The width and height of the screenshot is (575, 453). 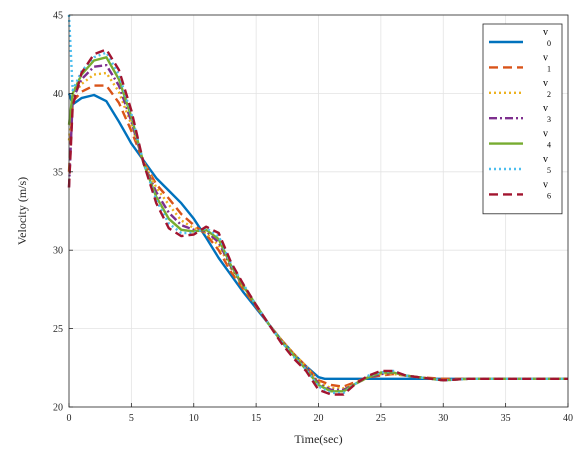 What do you see at coordinates (319, 418) in the screenshot?
I see `x-tick-label: 20` at bounding box center [319, 418].